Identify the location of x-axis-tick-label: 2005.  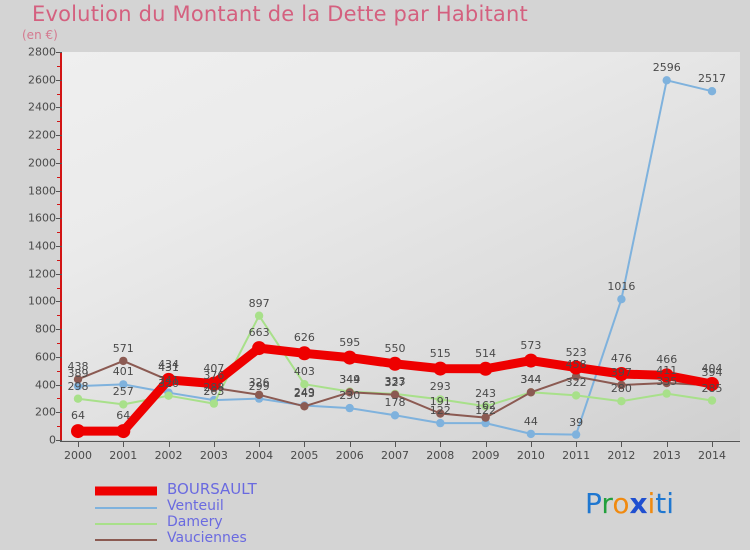
(304, 455).